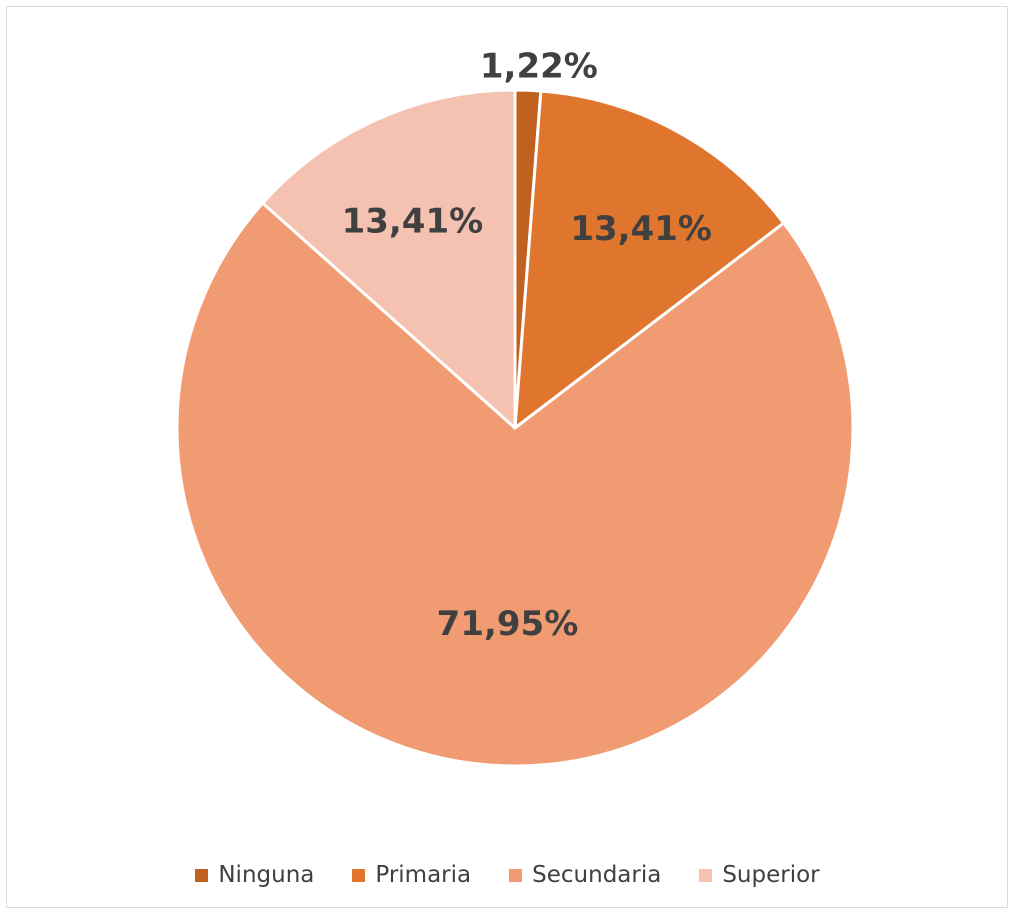 This screenshot has width=1015, height=914. I want to click on legend-label: Ninguna, so click(266, 875).